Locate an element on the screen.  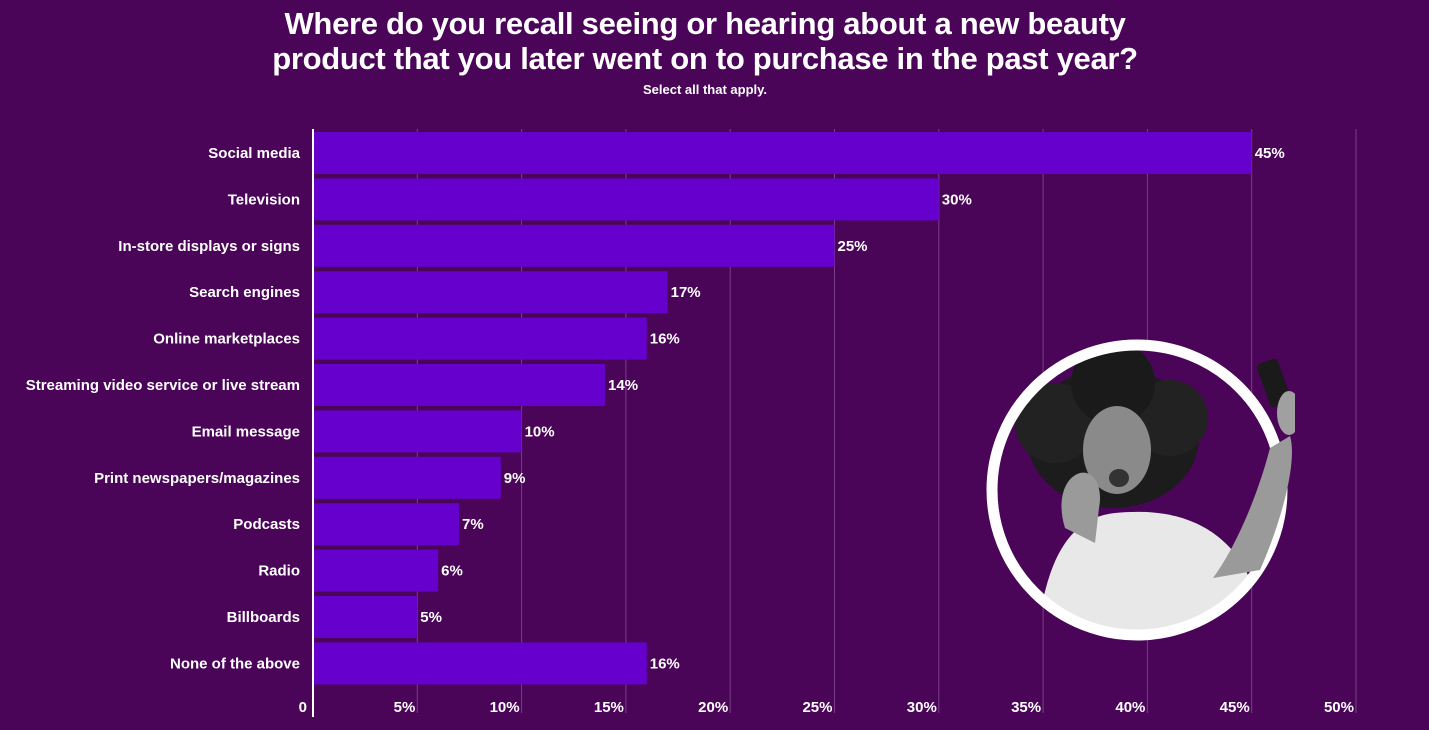
category-label: Email message is located at coordinates (246, 431).